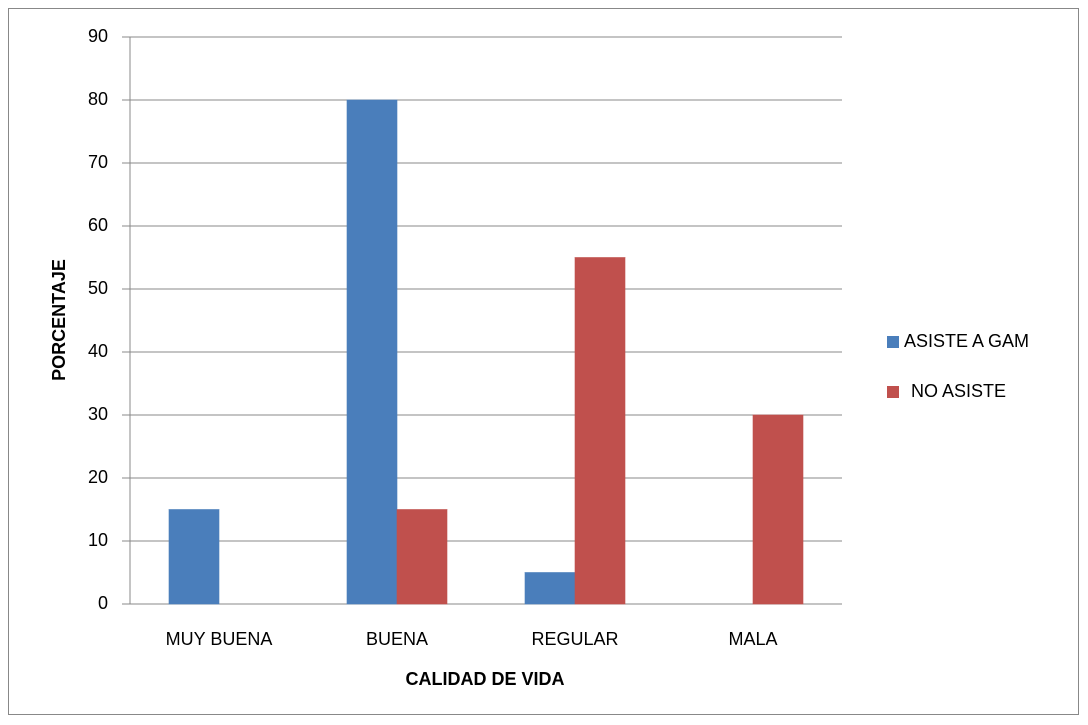  What do you see at coordinates (98, 414) in the screenshot?
I see `y-tick-label: 30` at bounding box center [98, 414].